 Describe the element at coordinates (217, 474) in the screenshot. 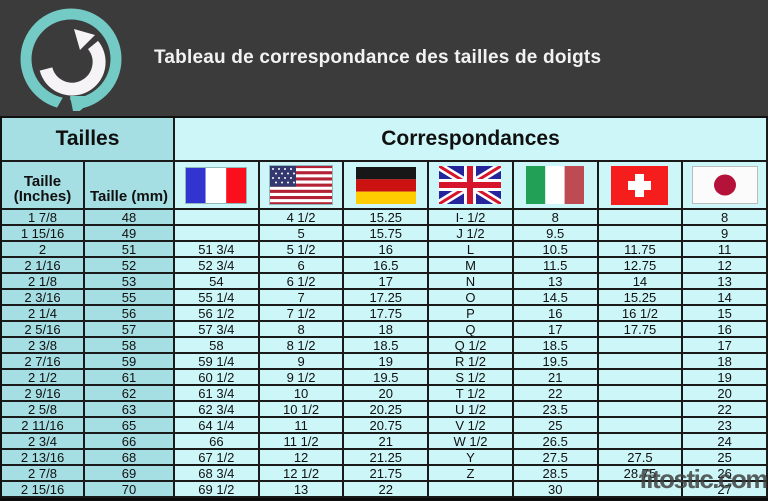

I see `table-cell: 68 3/4` at that location.